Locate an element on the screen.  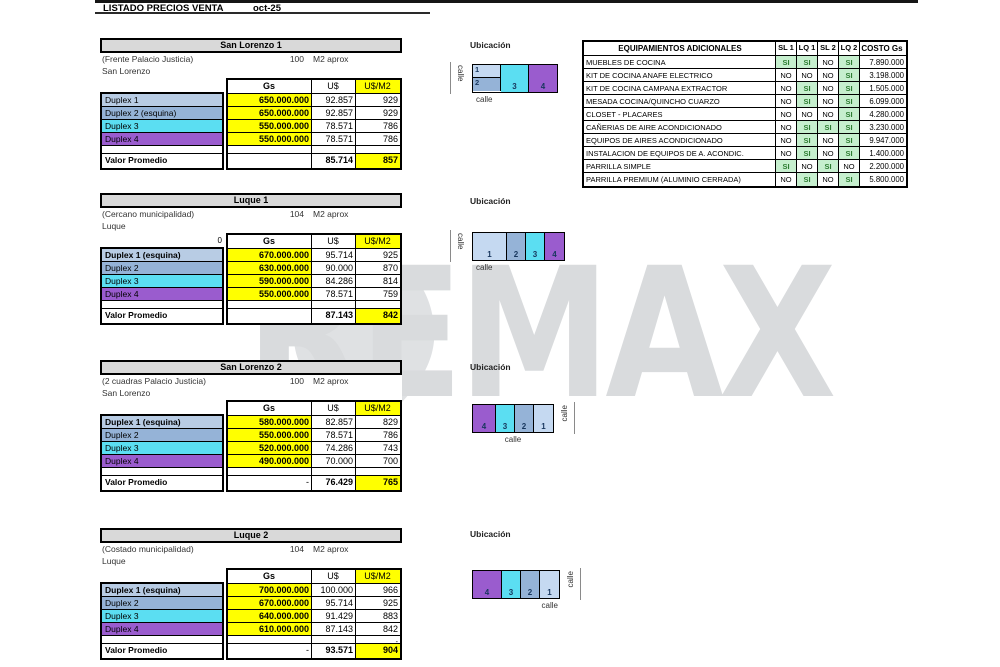
equipment-cost: 1.505.000 is located at coordinates (886, 88).